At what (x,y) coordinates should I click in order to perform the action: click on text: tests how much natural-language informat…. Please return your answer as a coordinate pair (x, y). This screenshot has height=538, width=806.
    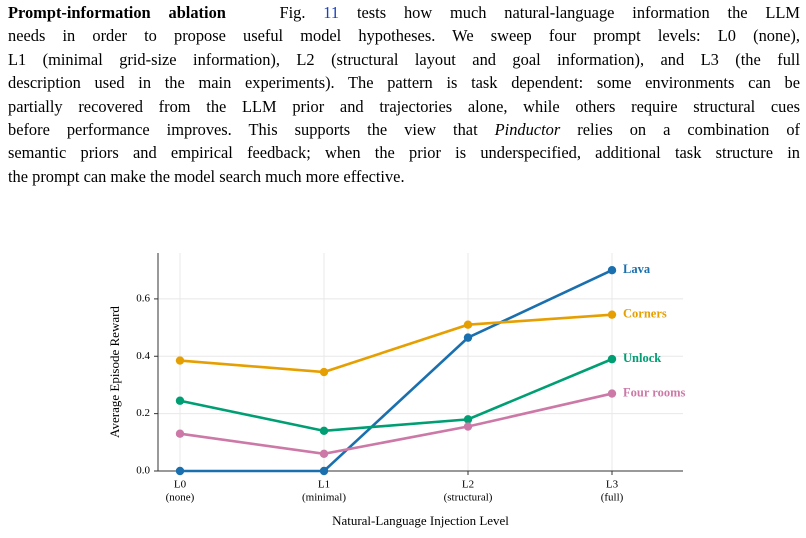
    Looking at the image, I should click on (578, 12).